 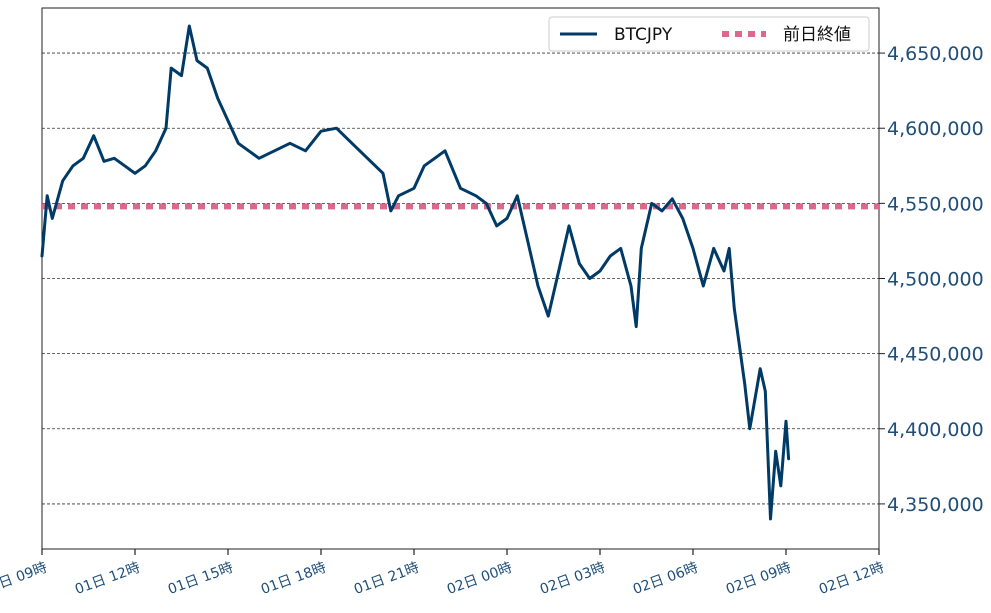 What do you see at coordinates (200, 579) in the screenshot?
I see `x-tick-label: 01日 15時` at bounding box center [200, 579].